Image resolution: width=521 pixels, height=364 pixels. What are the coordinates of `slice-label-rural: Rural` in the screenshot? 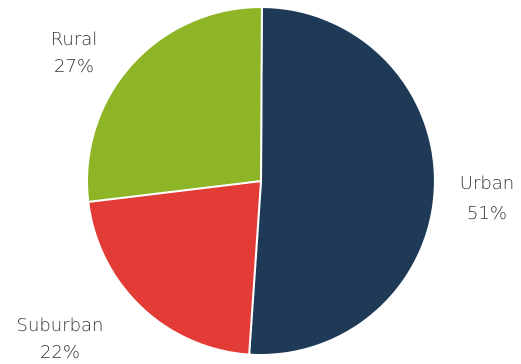 It's located at (74, 39).